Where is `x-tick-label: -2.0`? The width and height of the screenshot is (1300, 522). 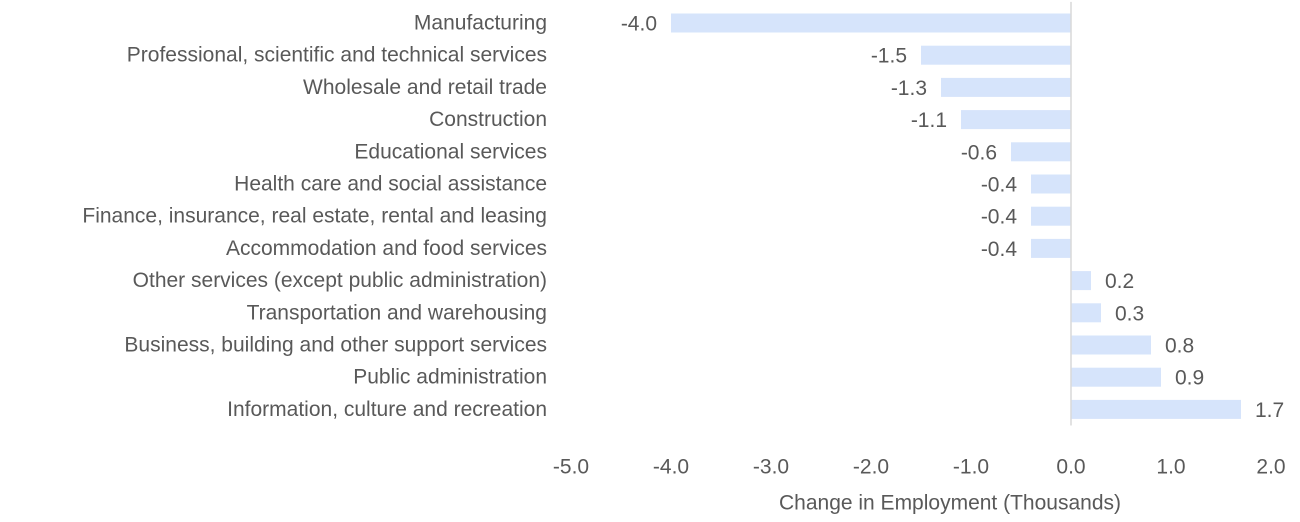
x-tick-label: -2.0 is located at coordinates (871, 467).